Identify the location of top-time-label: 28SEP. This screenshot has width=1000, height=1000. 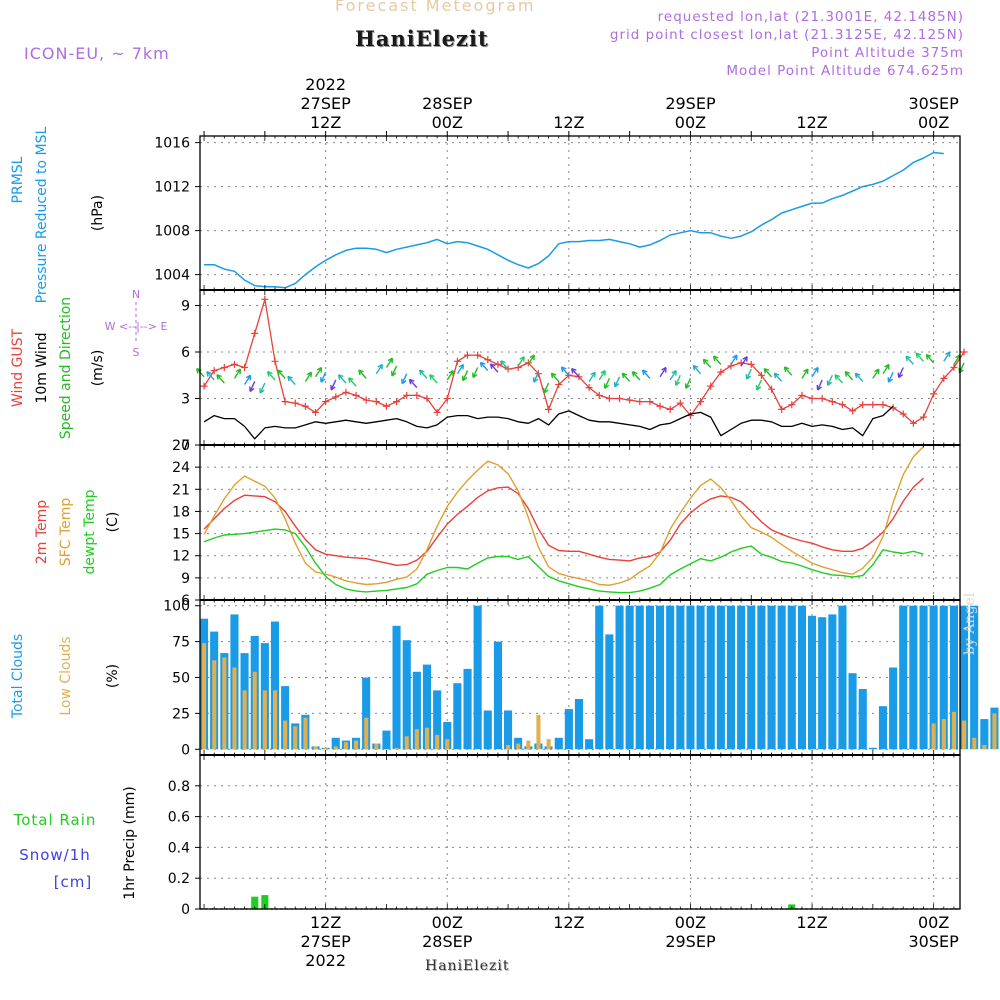
(447, 103).